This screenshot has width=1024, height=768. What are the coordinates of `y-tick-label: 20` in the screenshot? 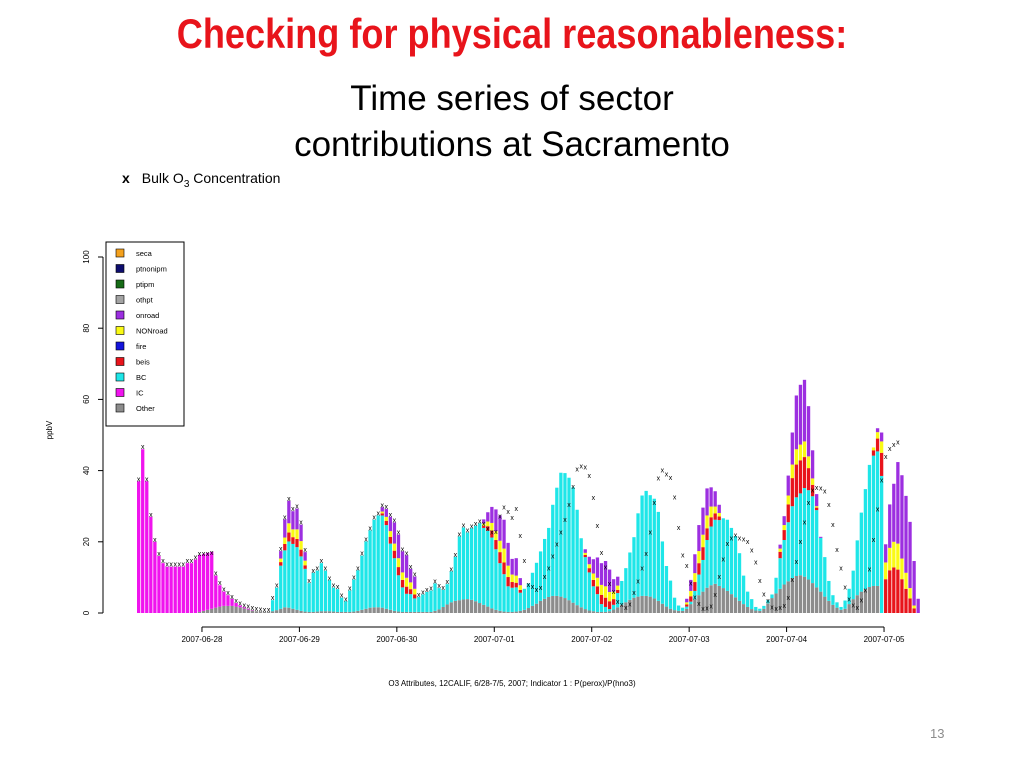 It's located at (86, 541).